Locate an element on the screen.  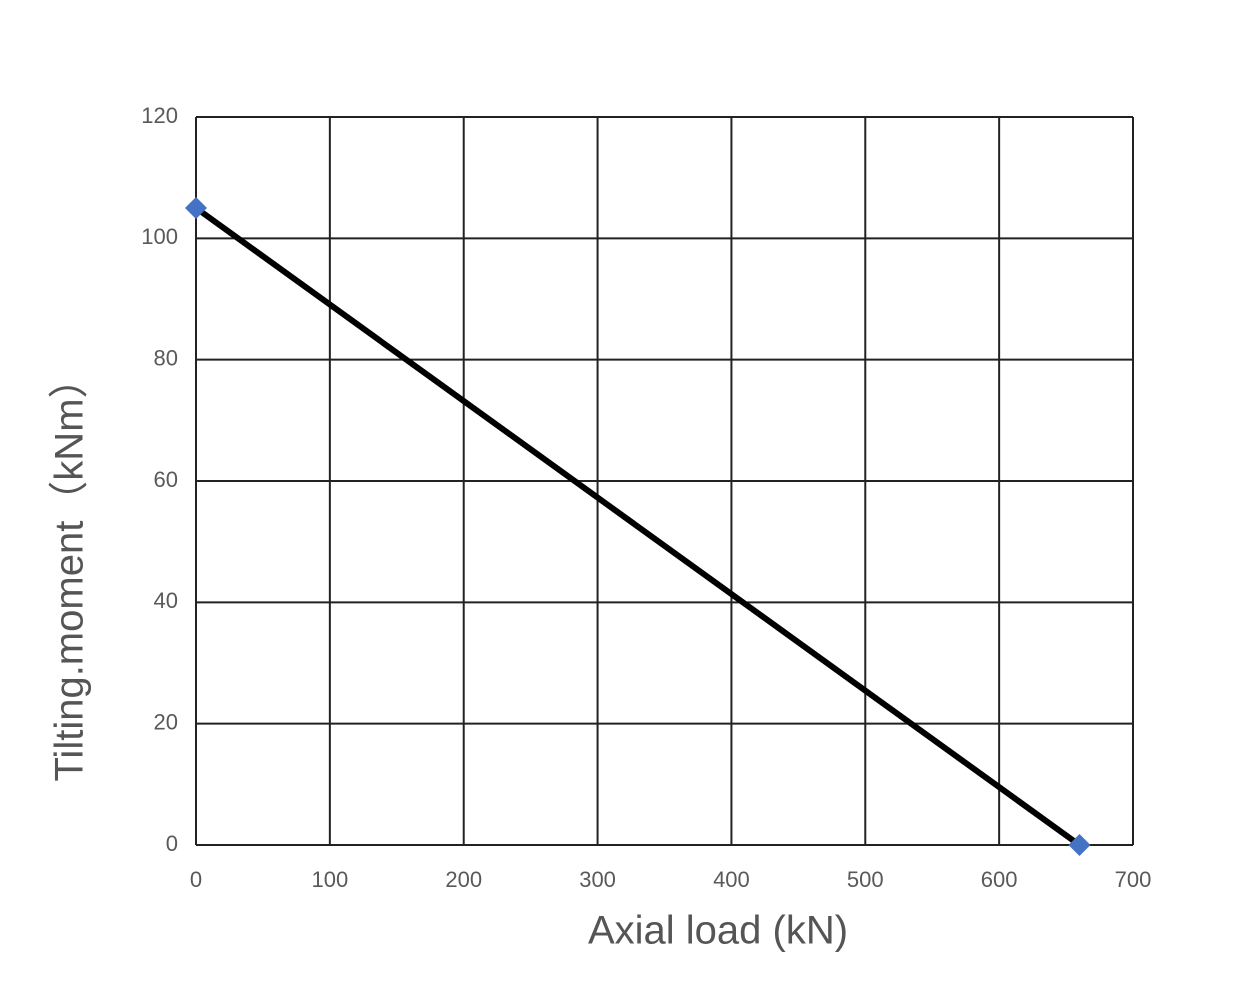
y-tick-label: 80 is located at coordinates (166, 357).